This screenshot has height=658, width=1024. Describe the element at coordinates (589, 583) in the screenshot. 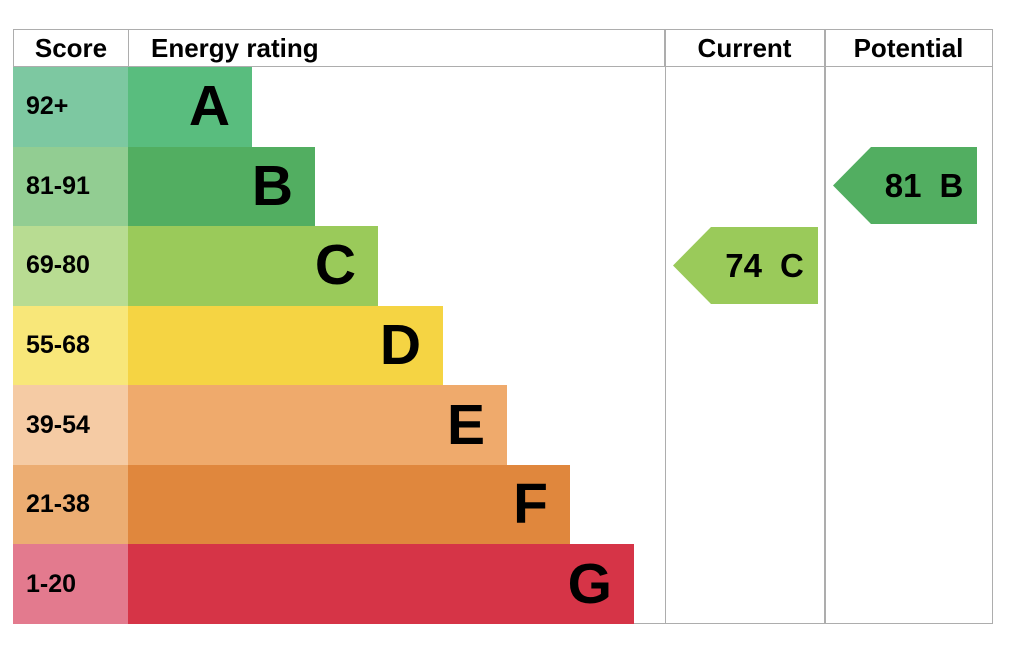

I see `band-letter: G` at that location.